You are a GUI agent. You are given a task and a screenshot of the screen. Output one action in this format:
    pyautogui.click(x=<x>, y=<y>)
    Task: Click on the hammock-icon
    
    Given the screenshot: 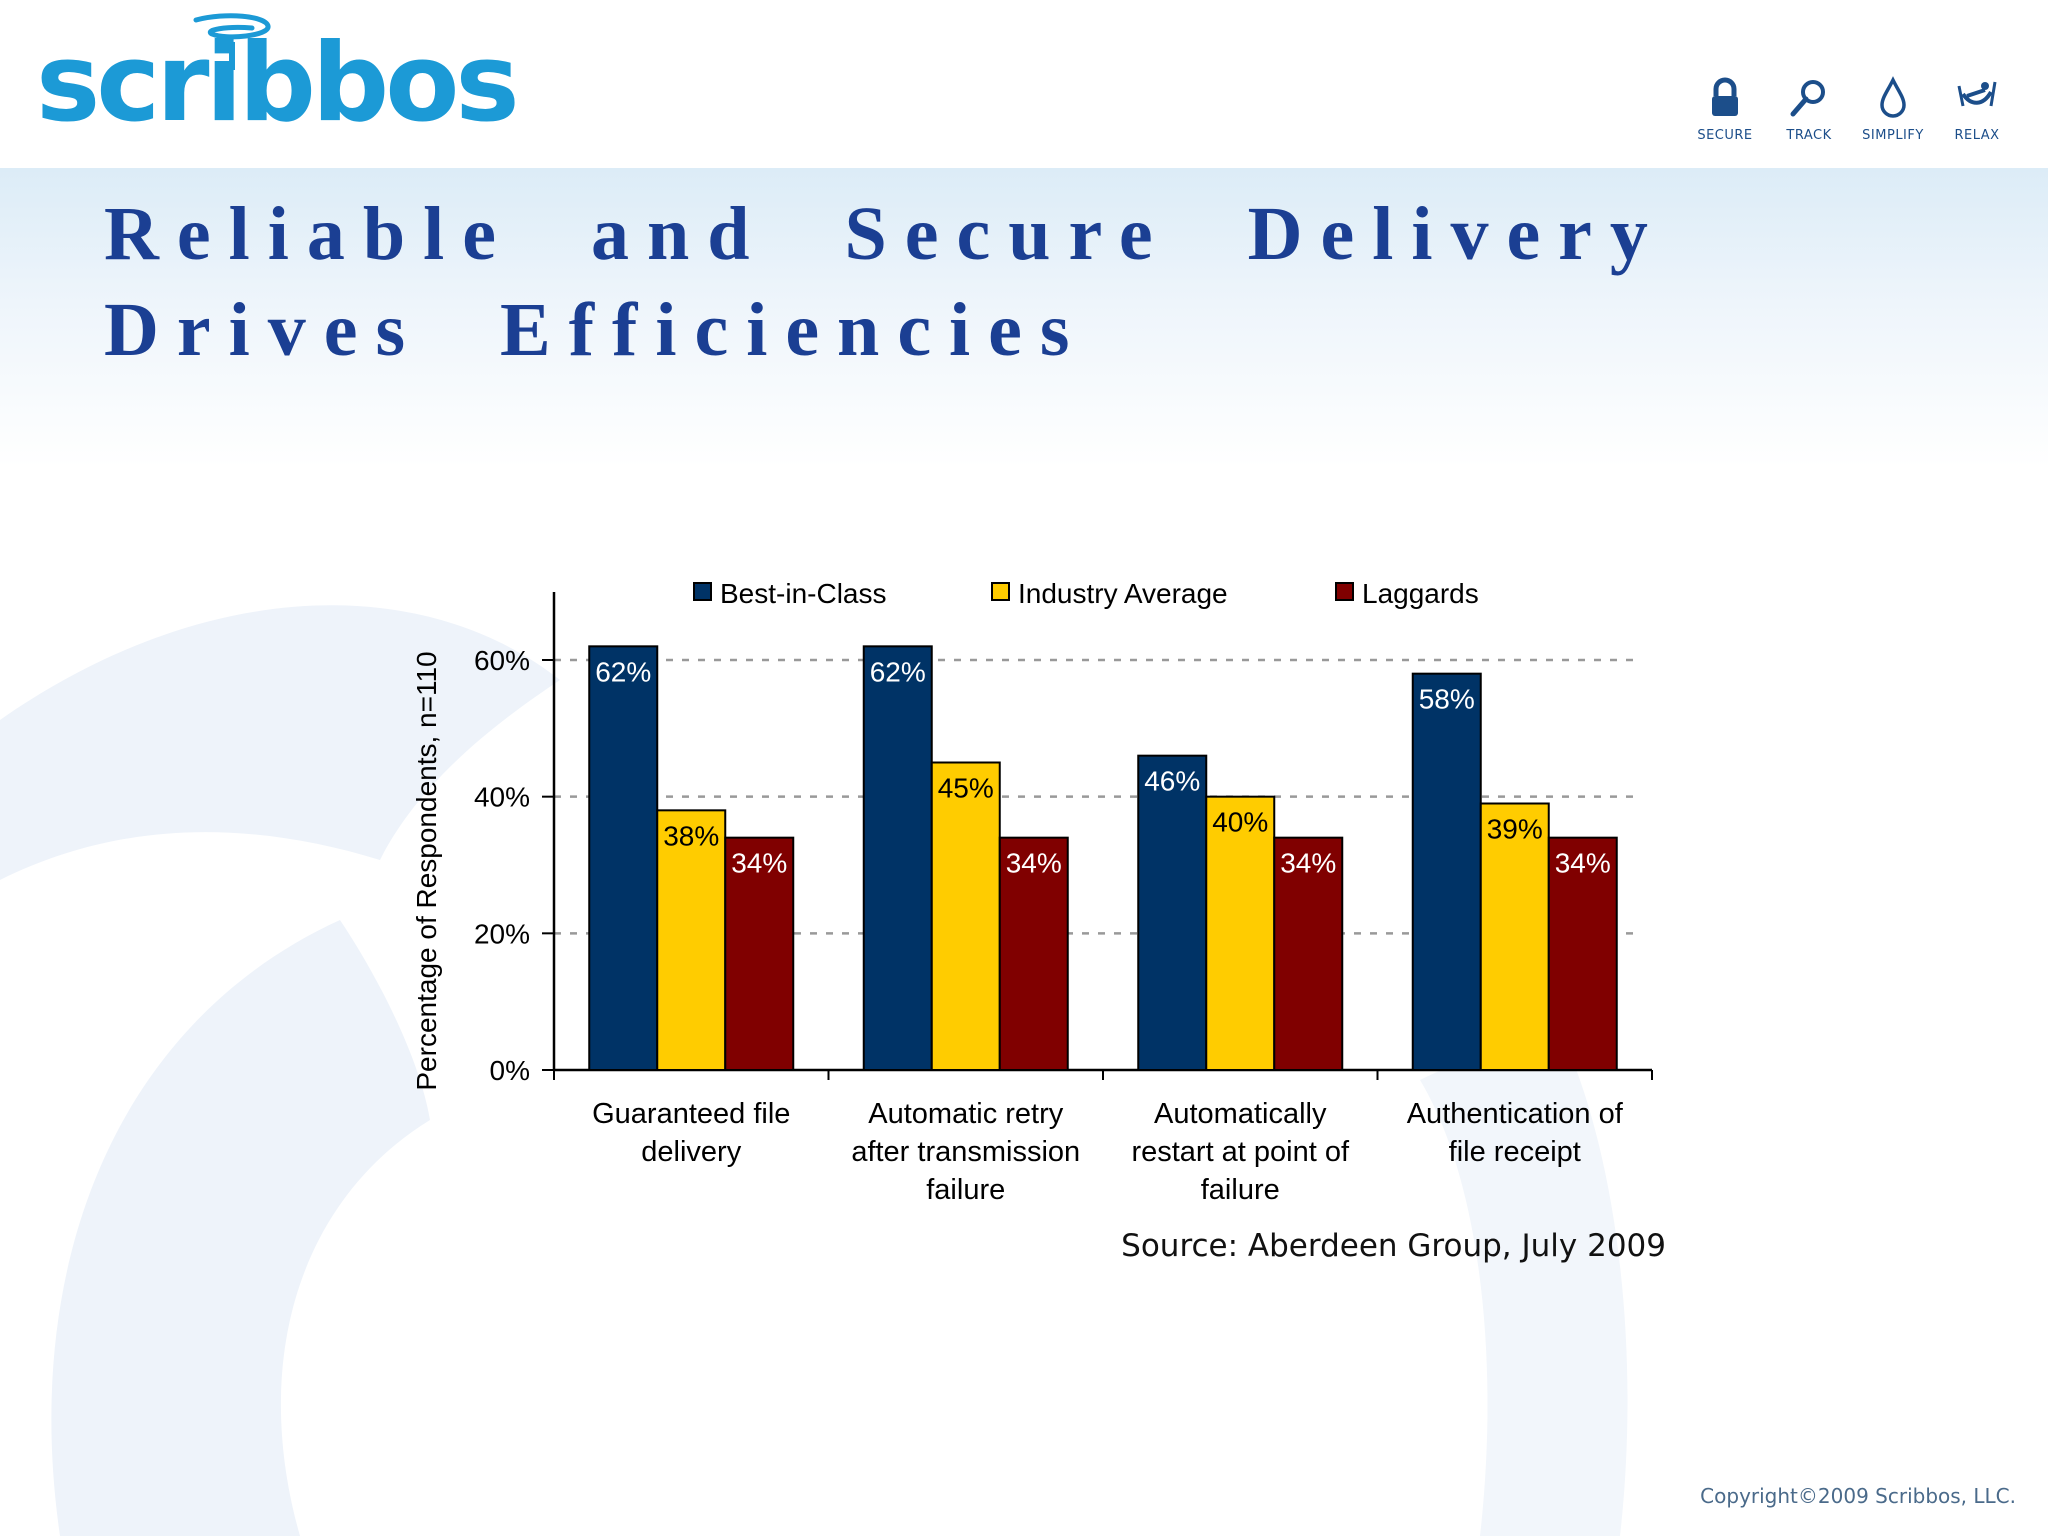 What is the action you would take?
    pyautogui.click(x=1977, y=94)
    